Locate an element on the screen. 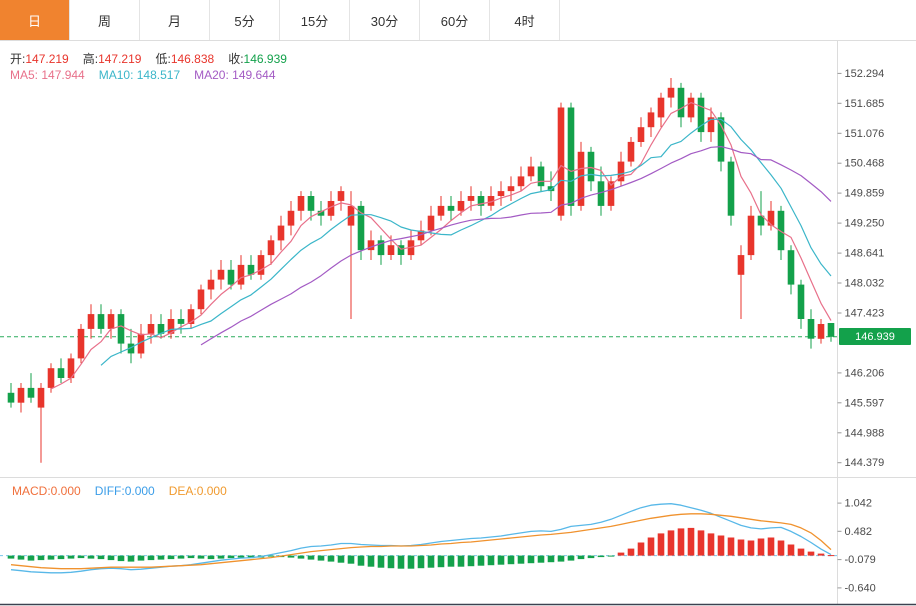  ma-legend: MA5: 147.944 MA10: 148.517 MA20: 149.644 is located at coordinates (143, 75).